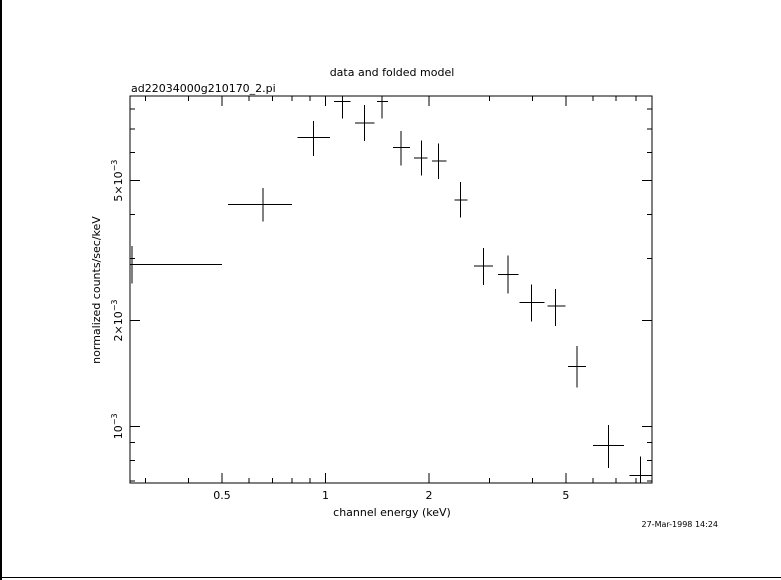 The height and width of the screenshot is (580, 781). I want to click on y-axis-label: normalized counts/sec/keV, so click(96, 290).